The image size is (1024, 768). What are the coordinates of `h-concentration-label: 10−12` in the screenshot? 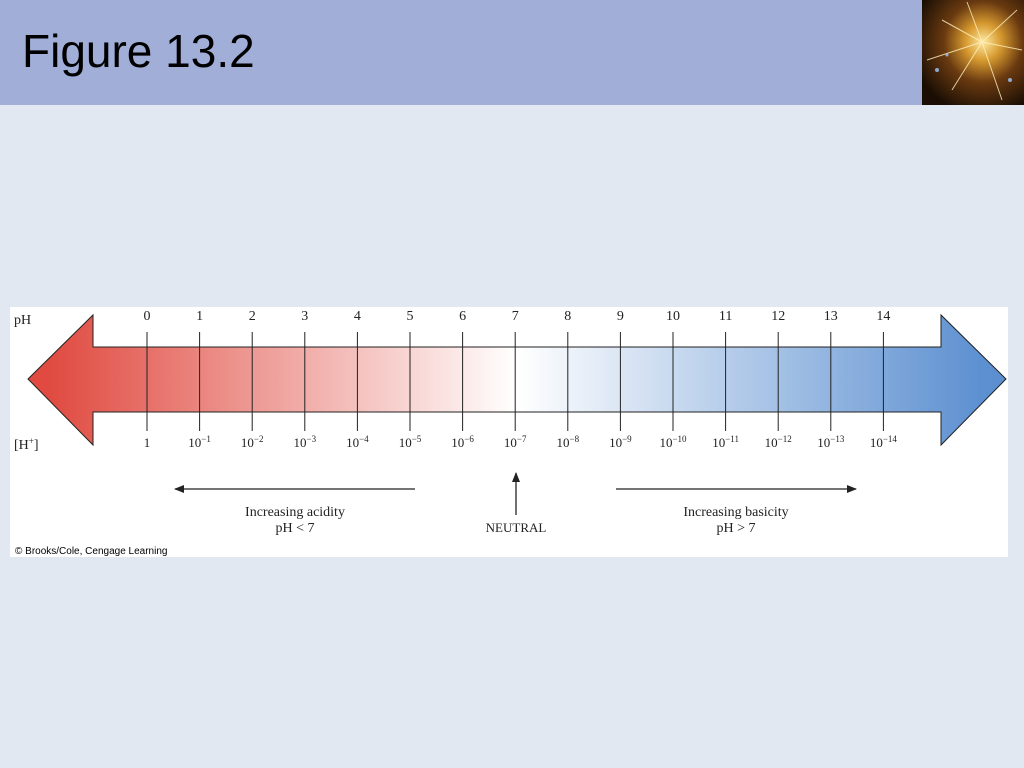 It's located at (778, 442).